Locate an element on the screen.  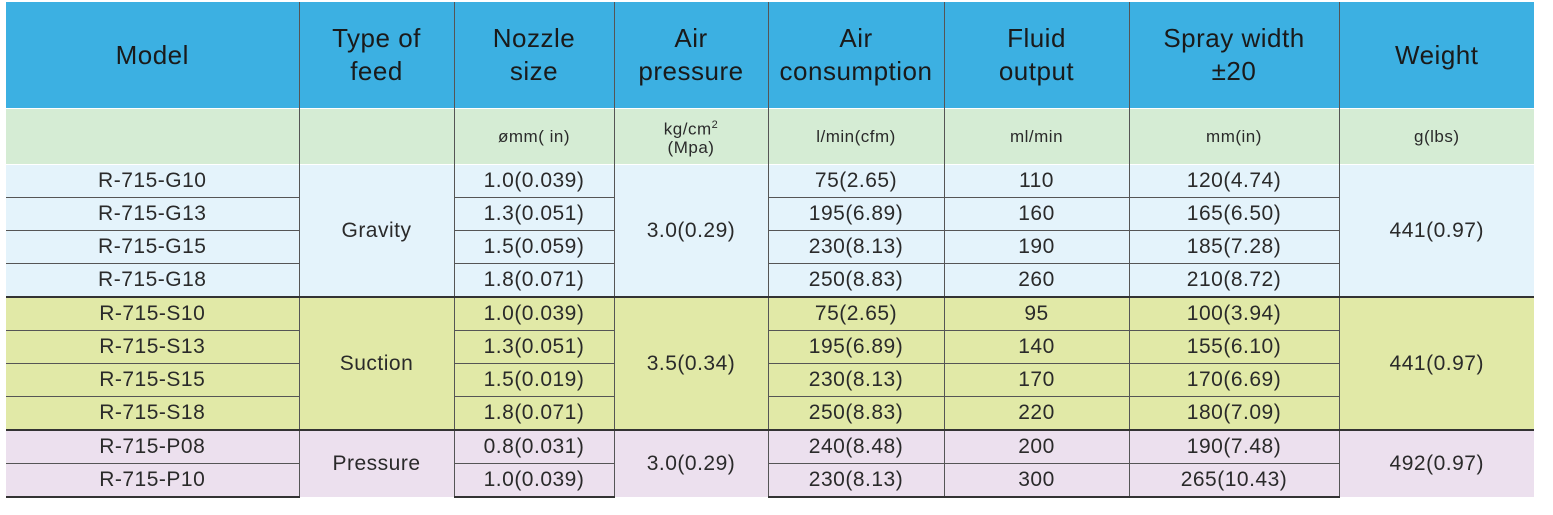
header-air-consumption: Air consumption is located at coordinates (855, 55).